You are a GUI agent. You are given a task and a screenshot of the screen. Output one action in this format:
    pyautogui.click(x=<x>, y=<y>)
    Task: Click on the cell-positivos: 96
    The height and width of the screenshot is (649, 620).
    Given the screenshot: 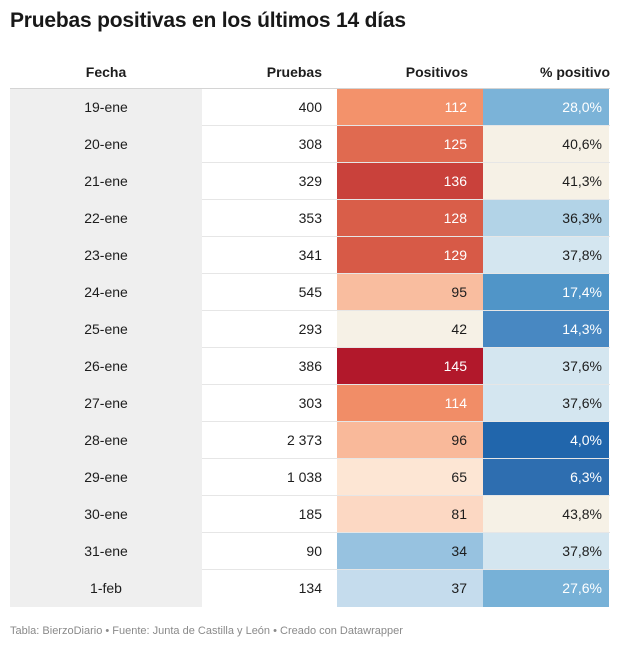 What is the action you would take?
    pyautogui.click(x=410, y=440)
    